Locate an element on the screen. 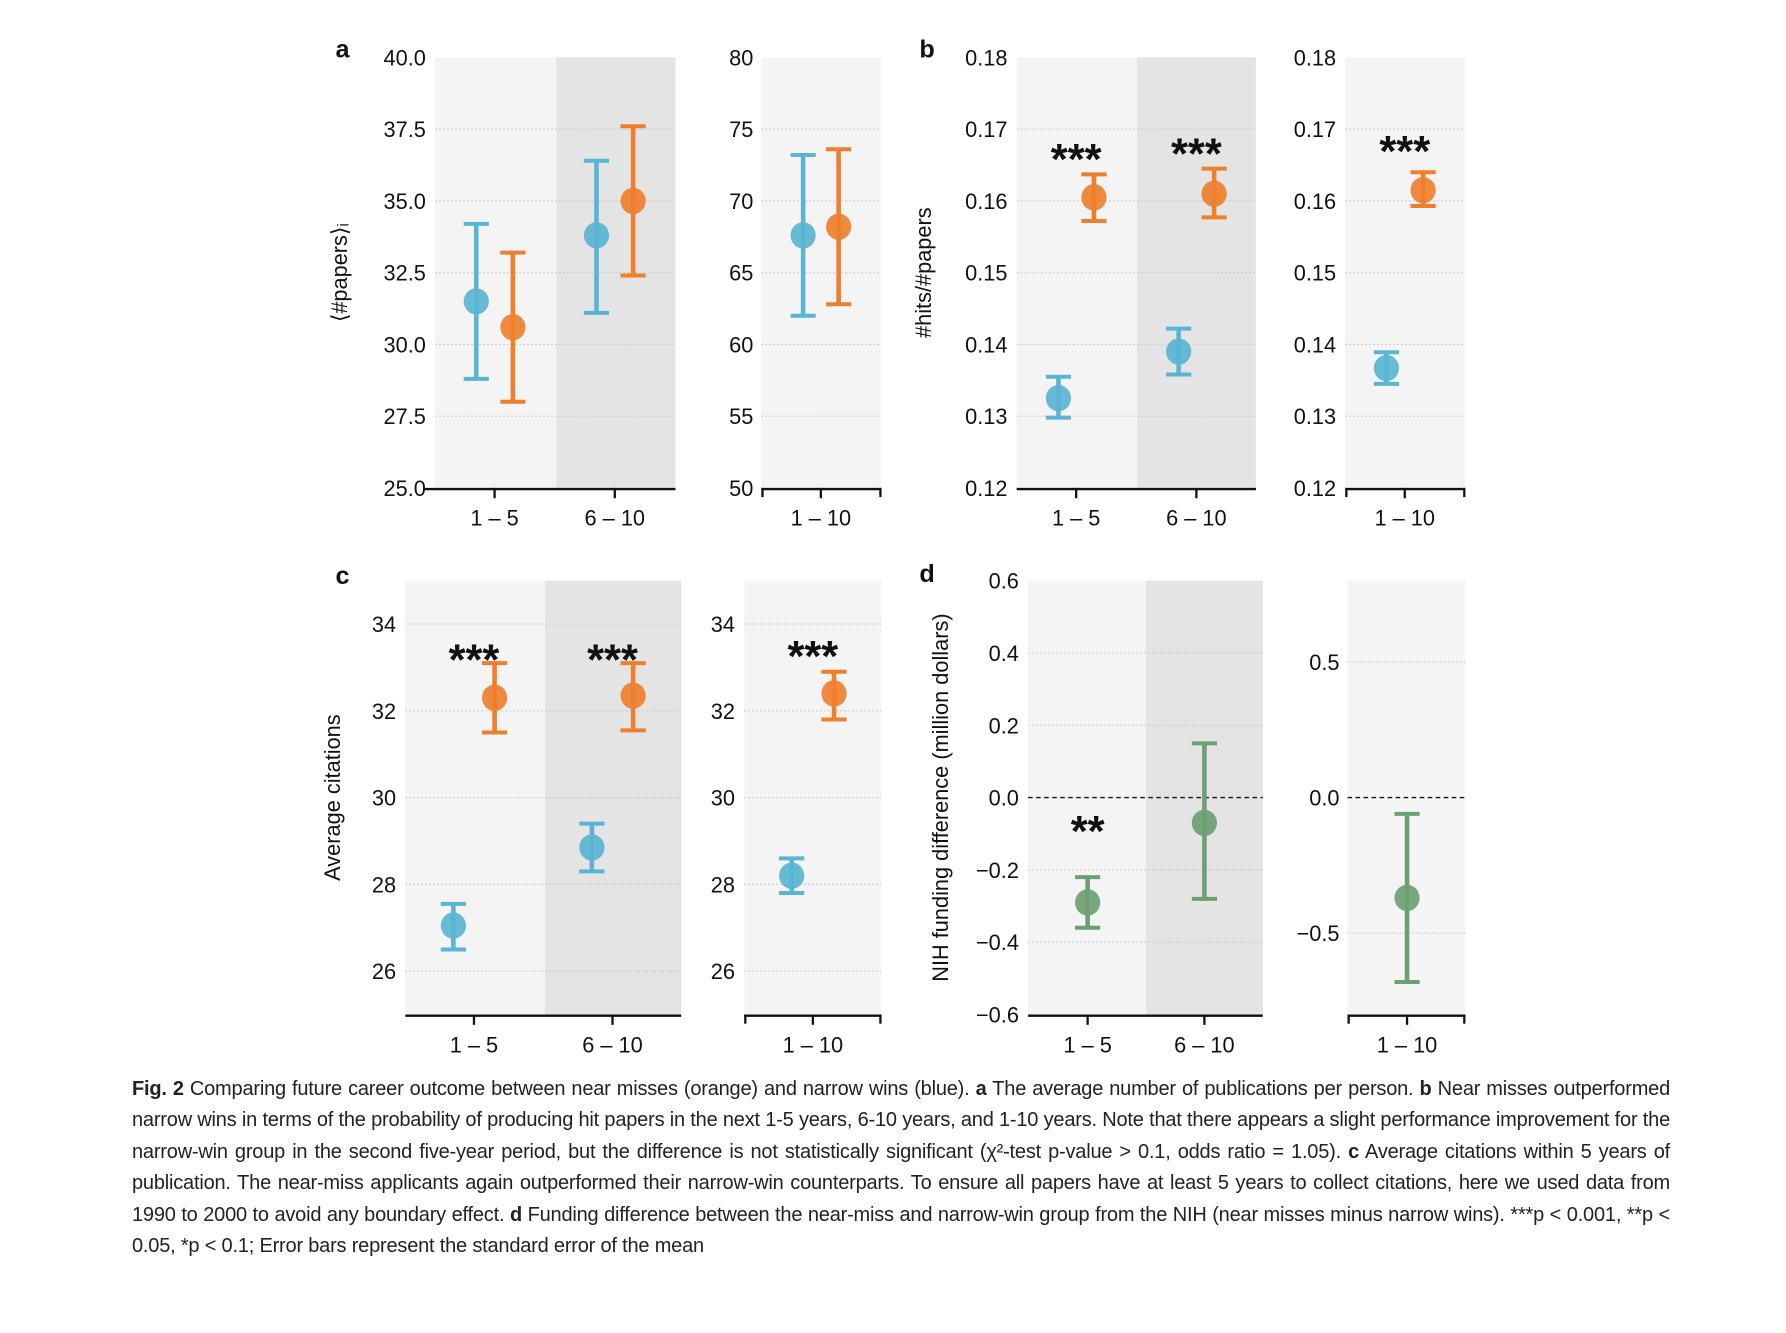 This screenshot has width=1786, height=1333. y-tick-label: 75 is located at coordinates (741, 129).